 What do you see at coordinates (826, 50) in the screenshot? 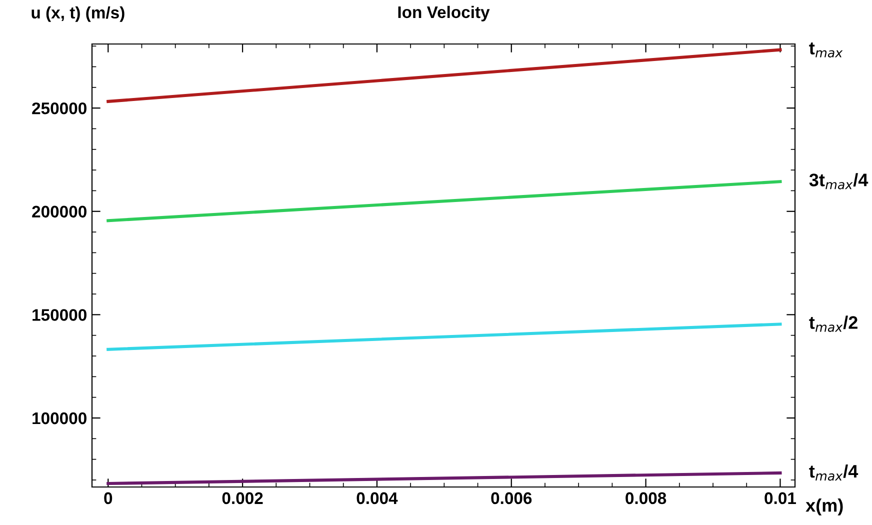
I see `series-label: t$_{max}$` at bounding box center [826, 50].